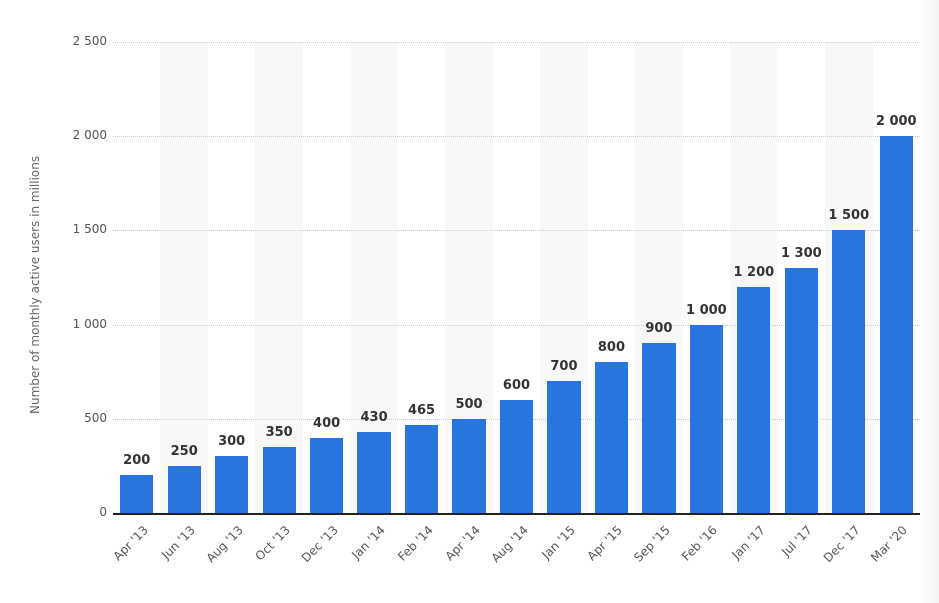 This screenshot has height=603, width=939. What do you see at coordinates (103, 512) in the screenshot?
I see `y-tick-label: 0` at bounding box center [103, 512].